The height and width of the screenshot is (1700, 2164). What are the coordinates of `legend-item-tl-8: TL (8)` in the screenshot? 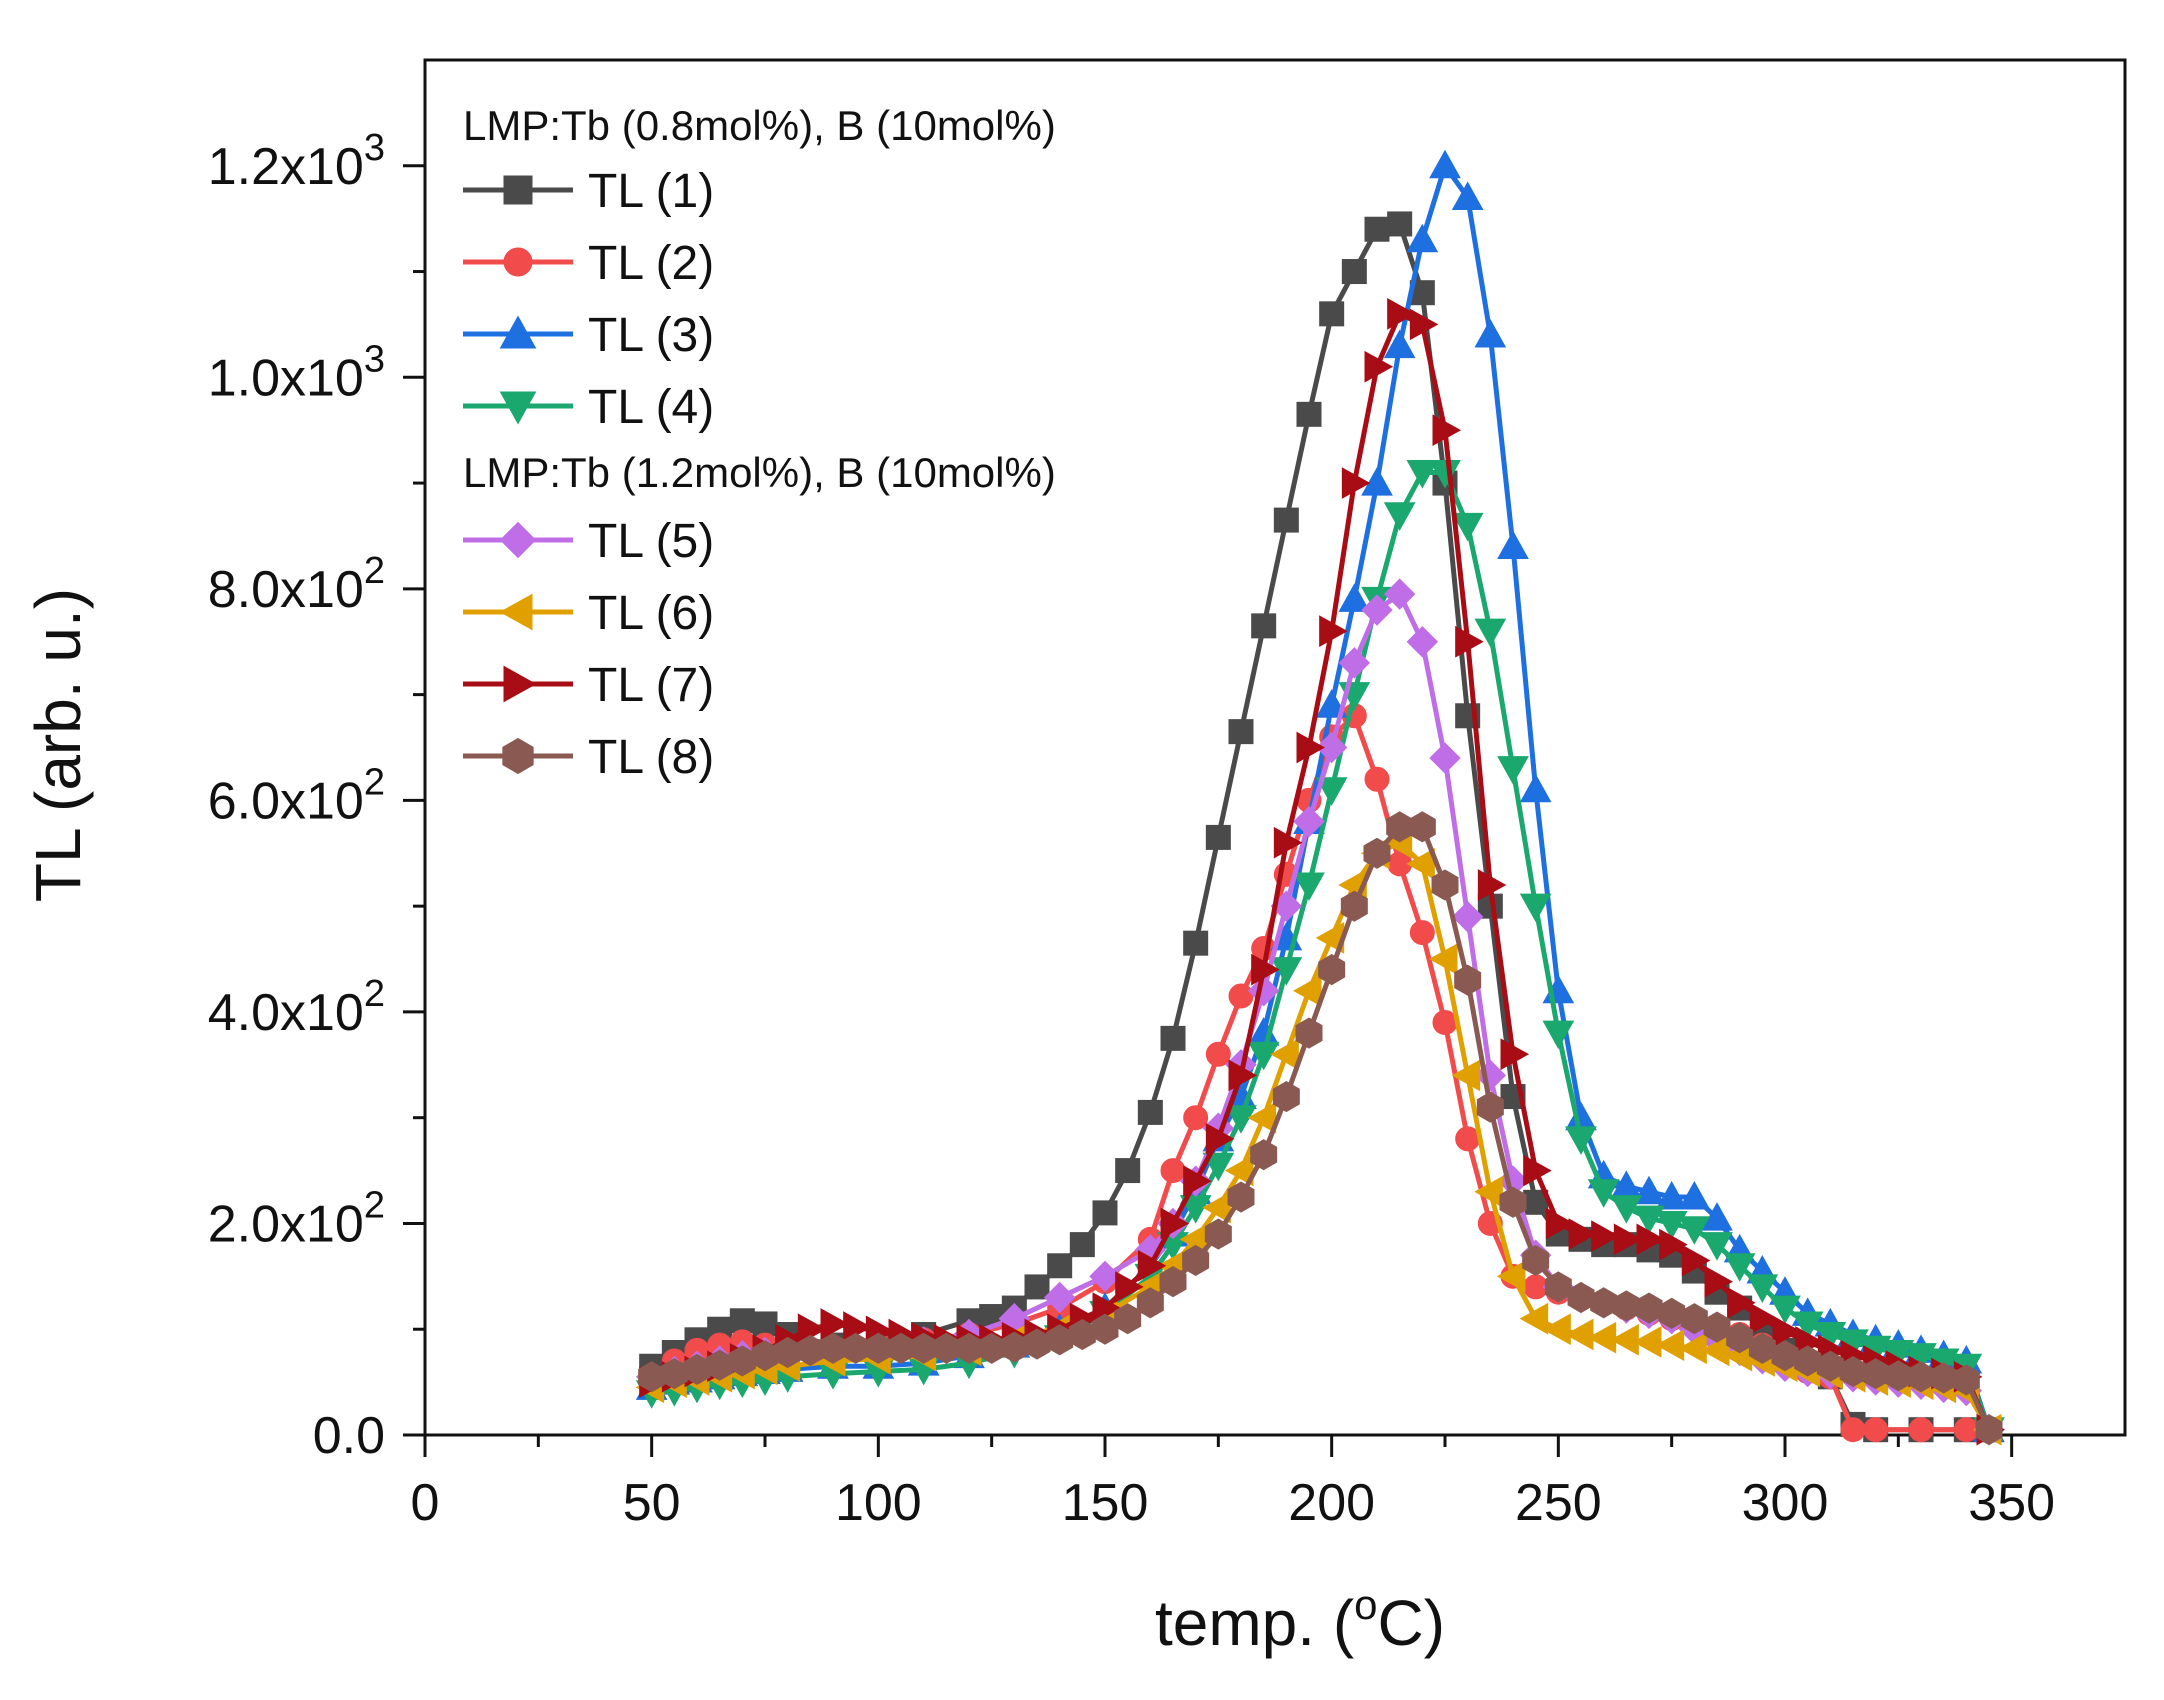 It's located at (588, 757).